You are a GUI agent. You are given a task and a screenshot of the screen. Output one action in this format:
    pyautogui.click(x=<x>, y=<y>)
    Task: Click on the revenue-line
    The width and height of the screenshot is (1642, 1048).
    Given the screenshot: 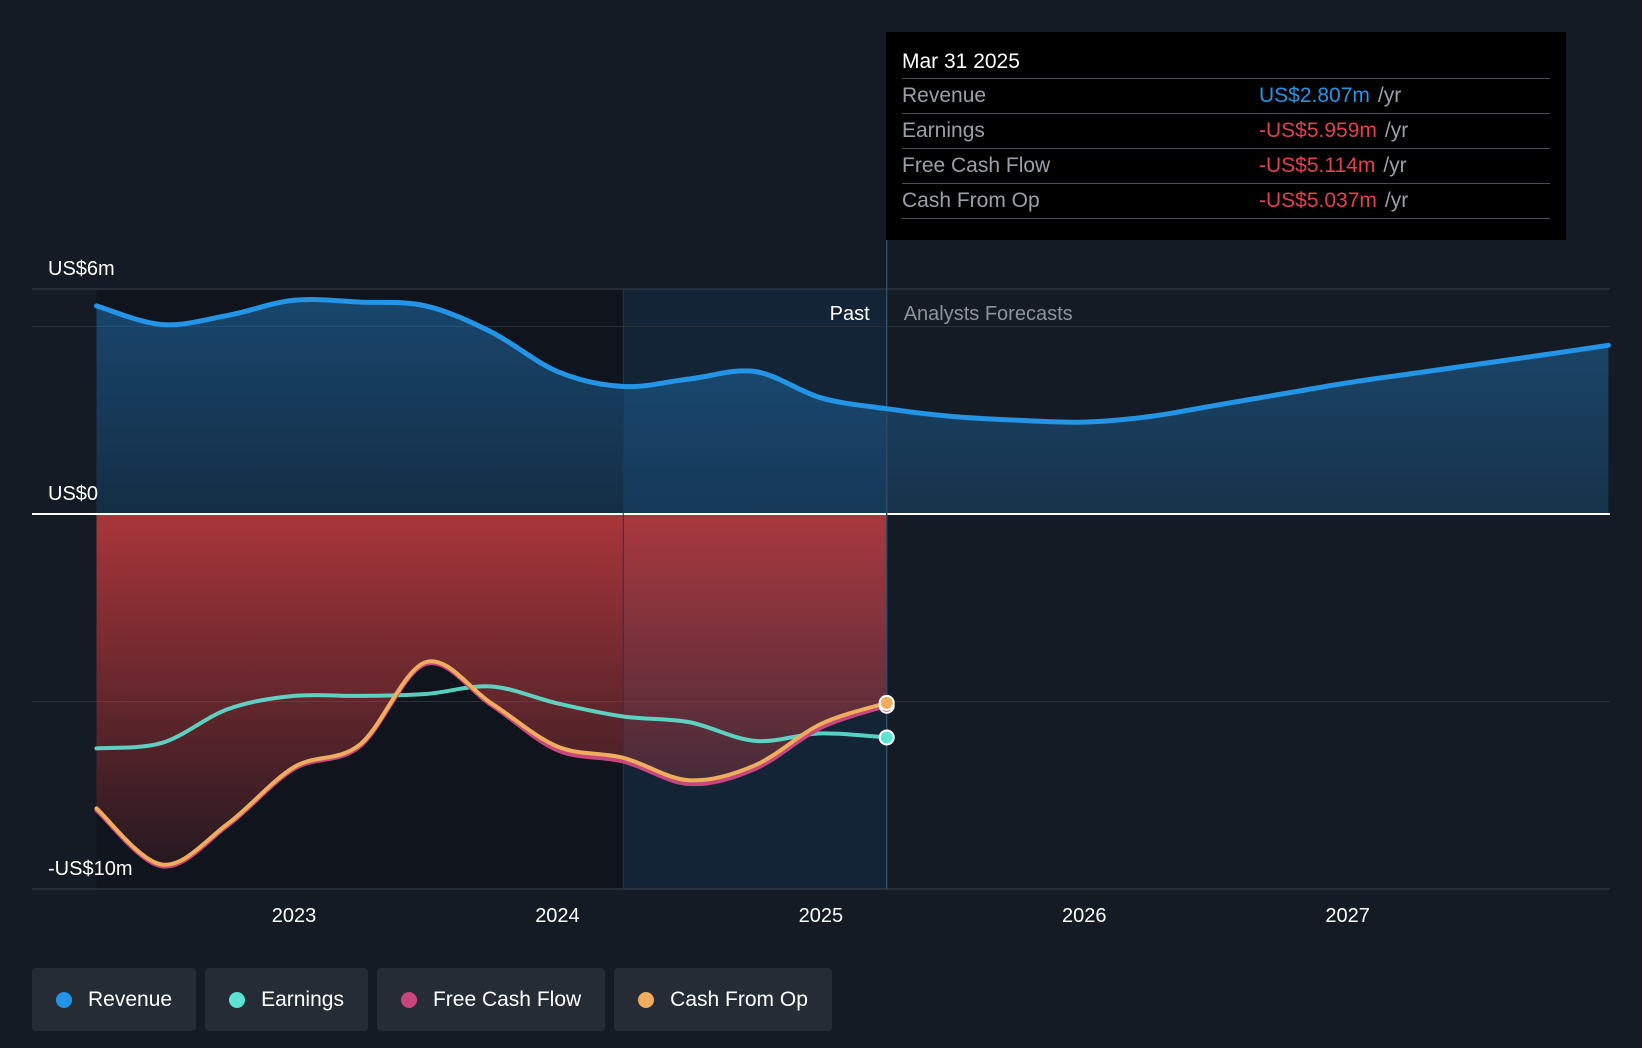 What is the action you would take?
    pyautogui.click(x=852, y=361)
    